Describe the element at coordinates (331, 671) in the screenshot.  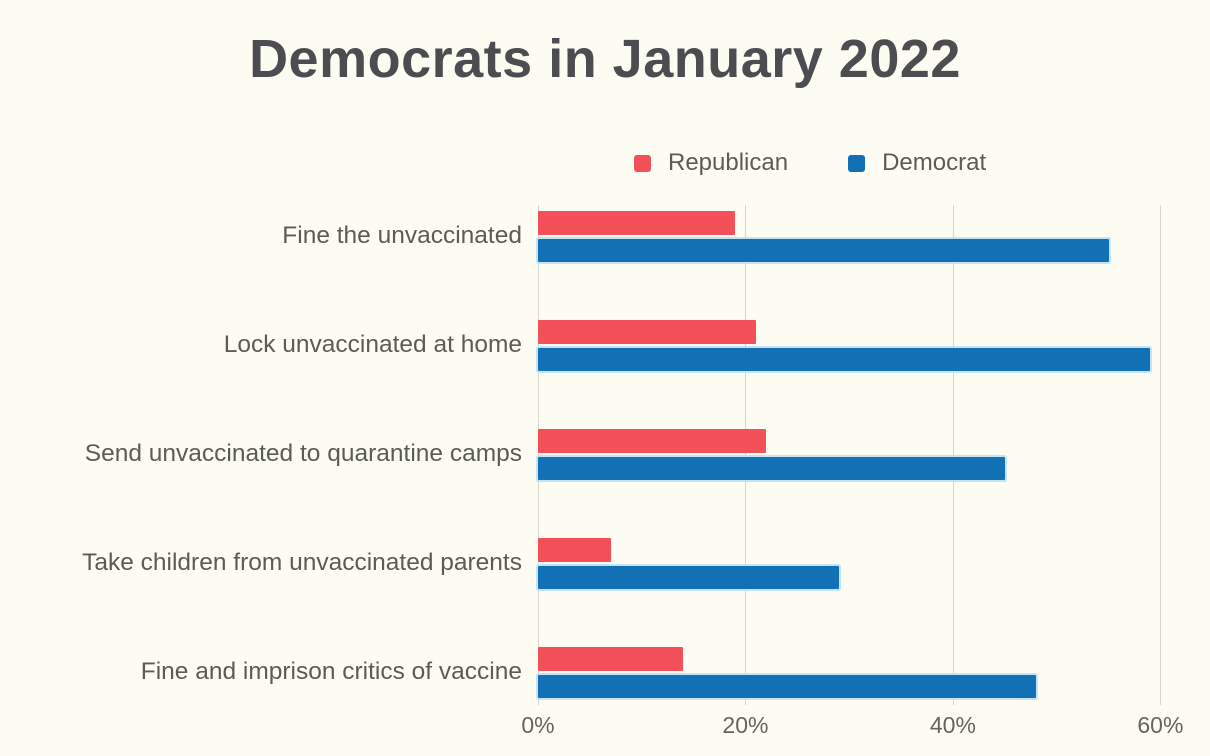
I see `category-label: Fine and imprison critics of vaccine` at that location.